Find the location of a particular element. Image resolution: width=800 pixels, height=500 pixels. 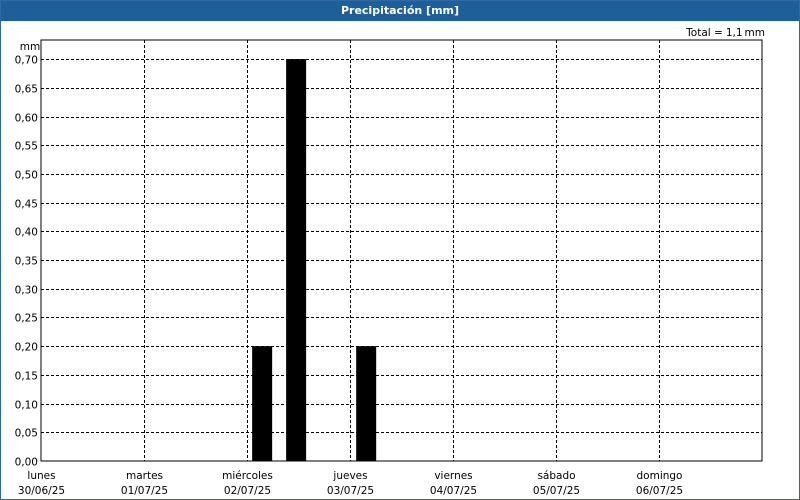

x-tick-day-label: sábado is located at coordinates (556, 476).